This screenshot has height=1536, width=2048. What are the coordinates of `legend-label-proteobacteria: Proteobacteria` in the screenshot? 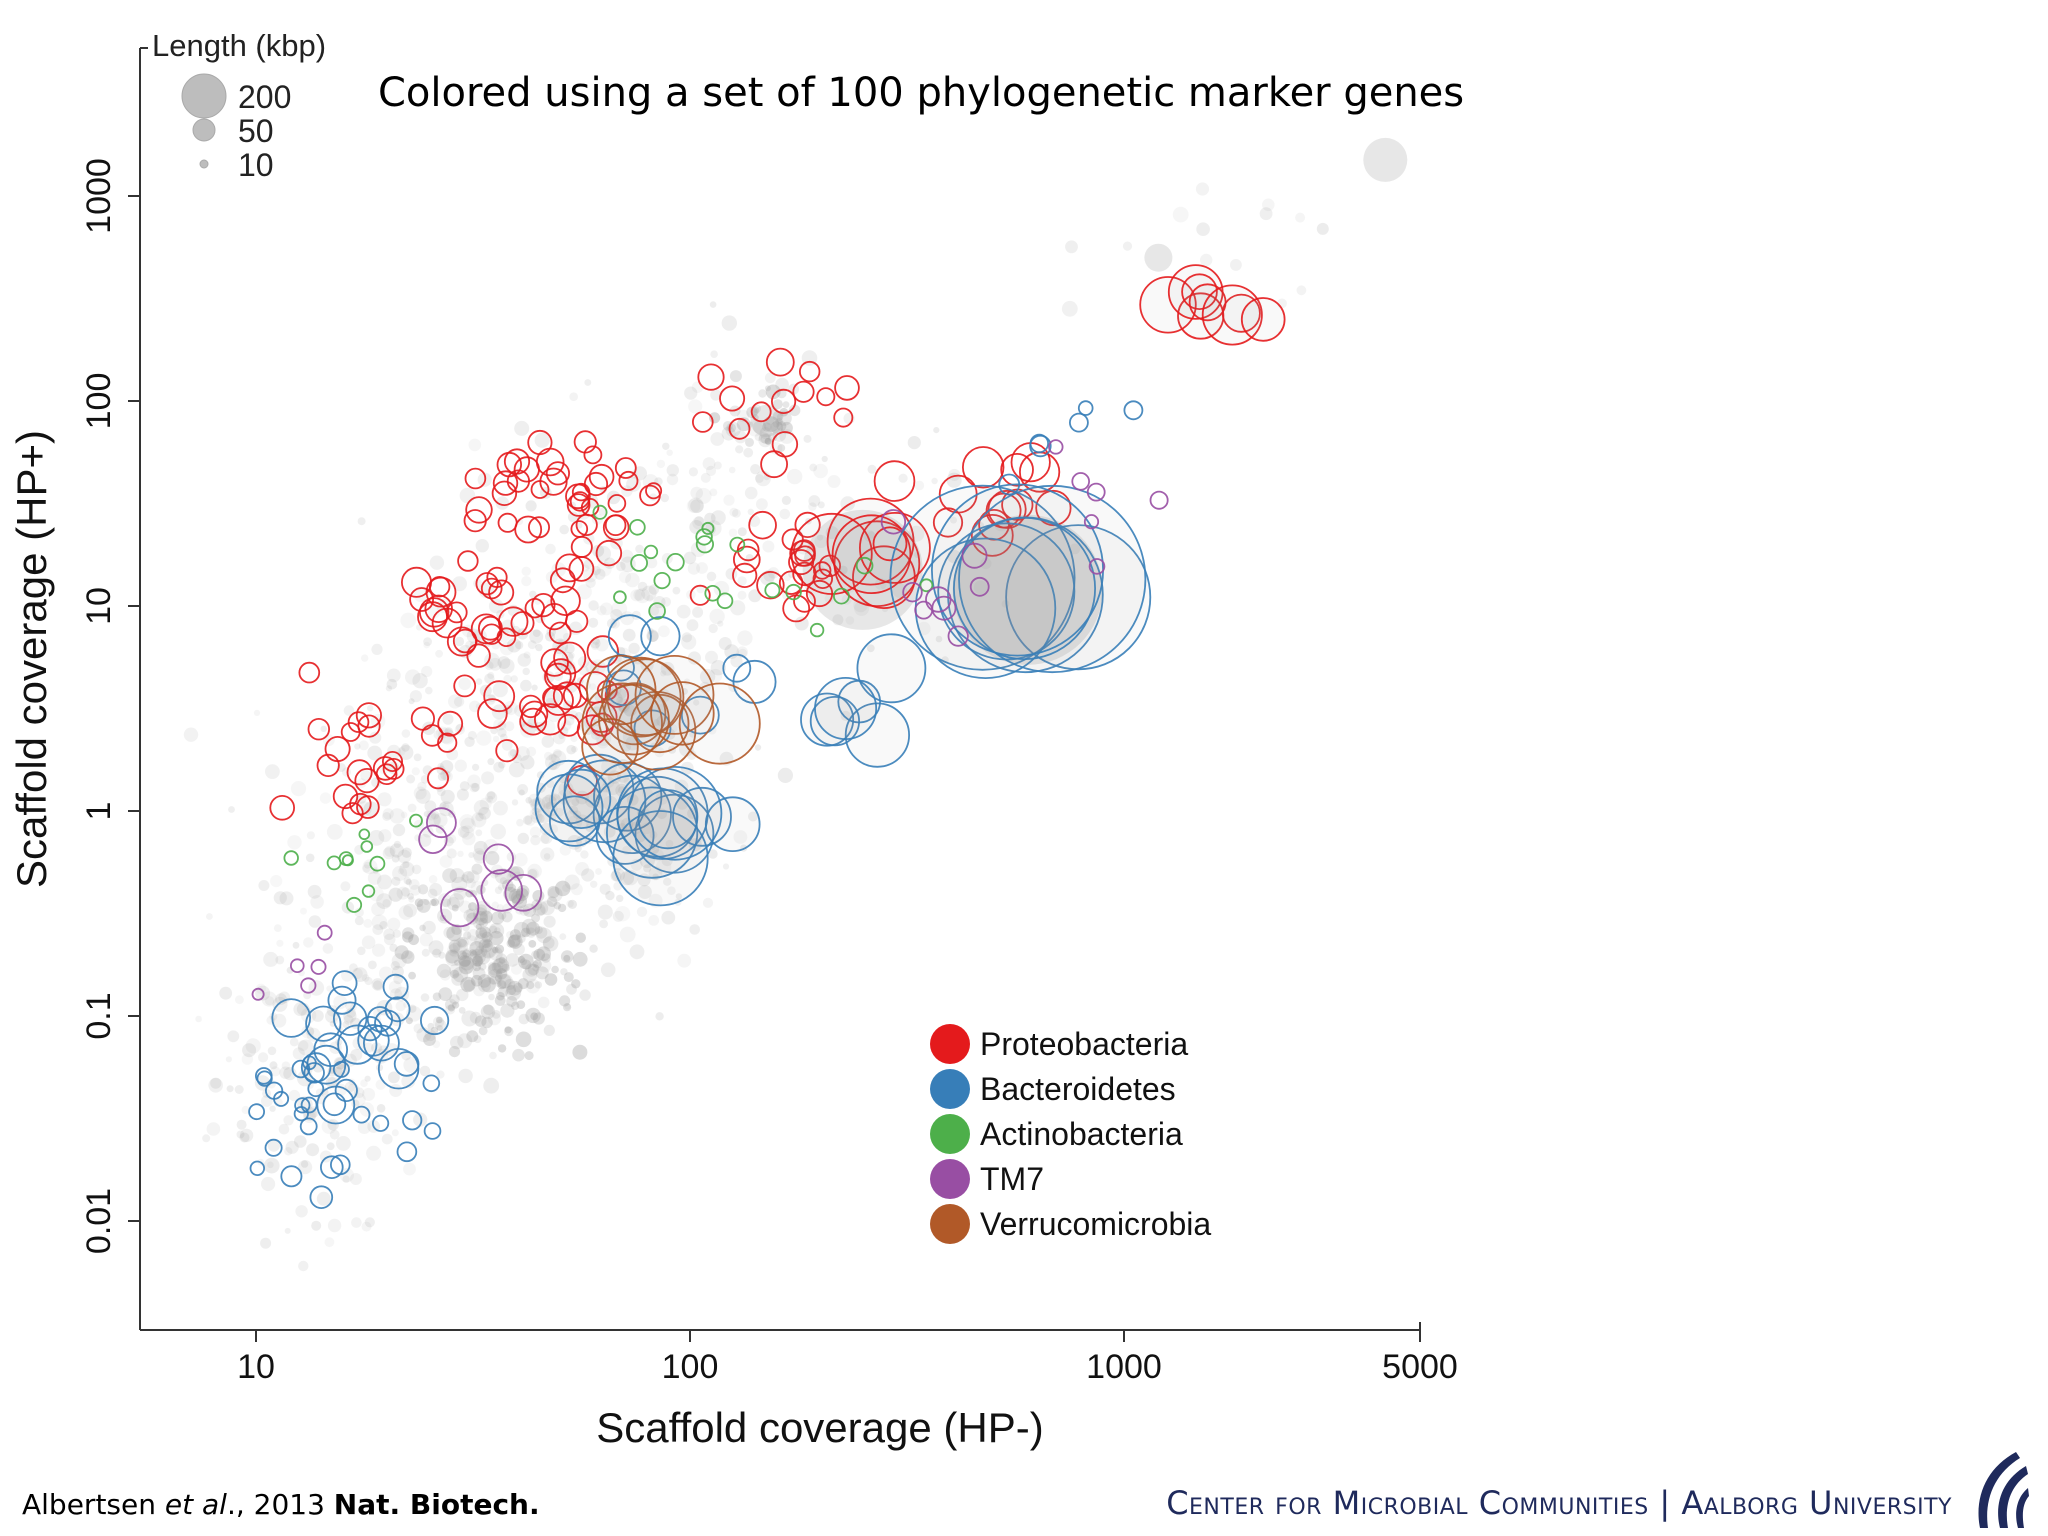 It's located at (1084, 1044).